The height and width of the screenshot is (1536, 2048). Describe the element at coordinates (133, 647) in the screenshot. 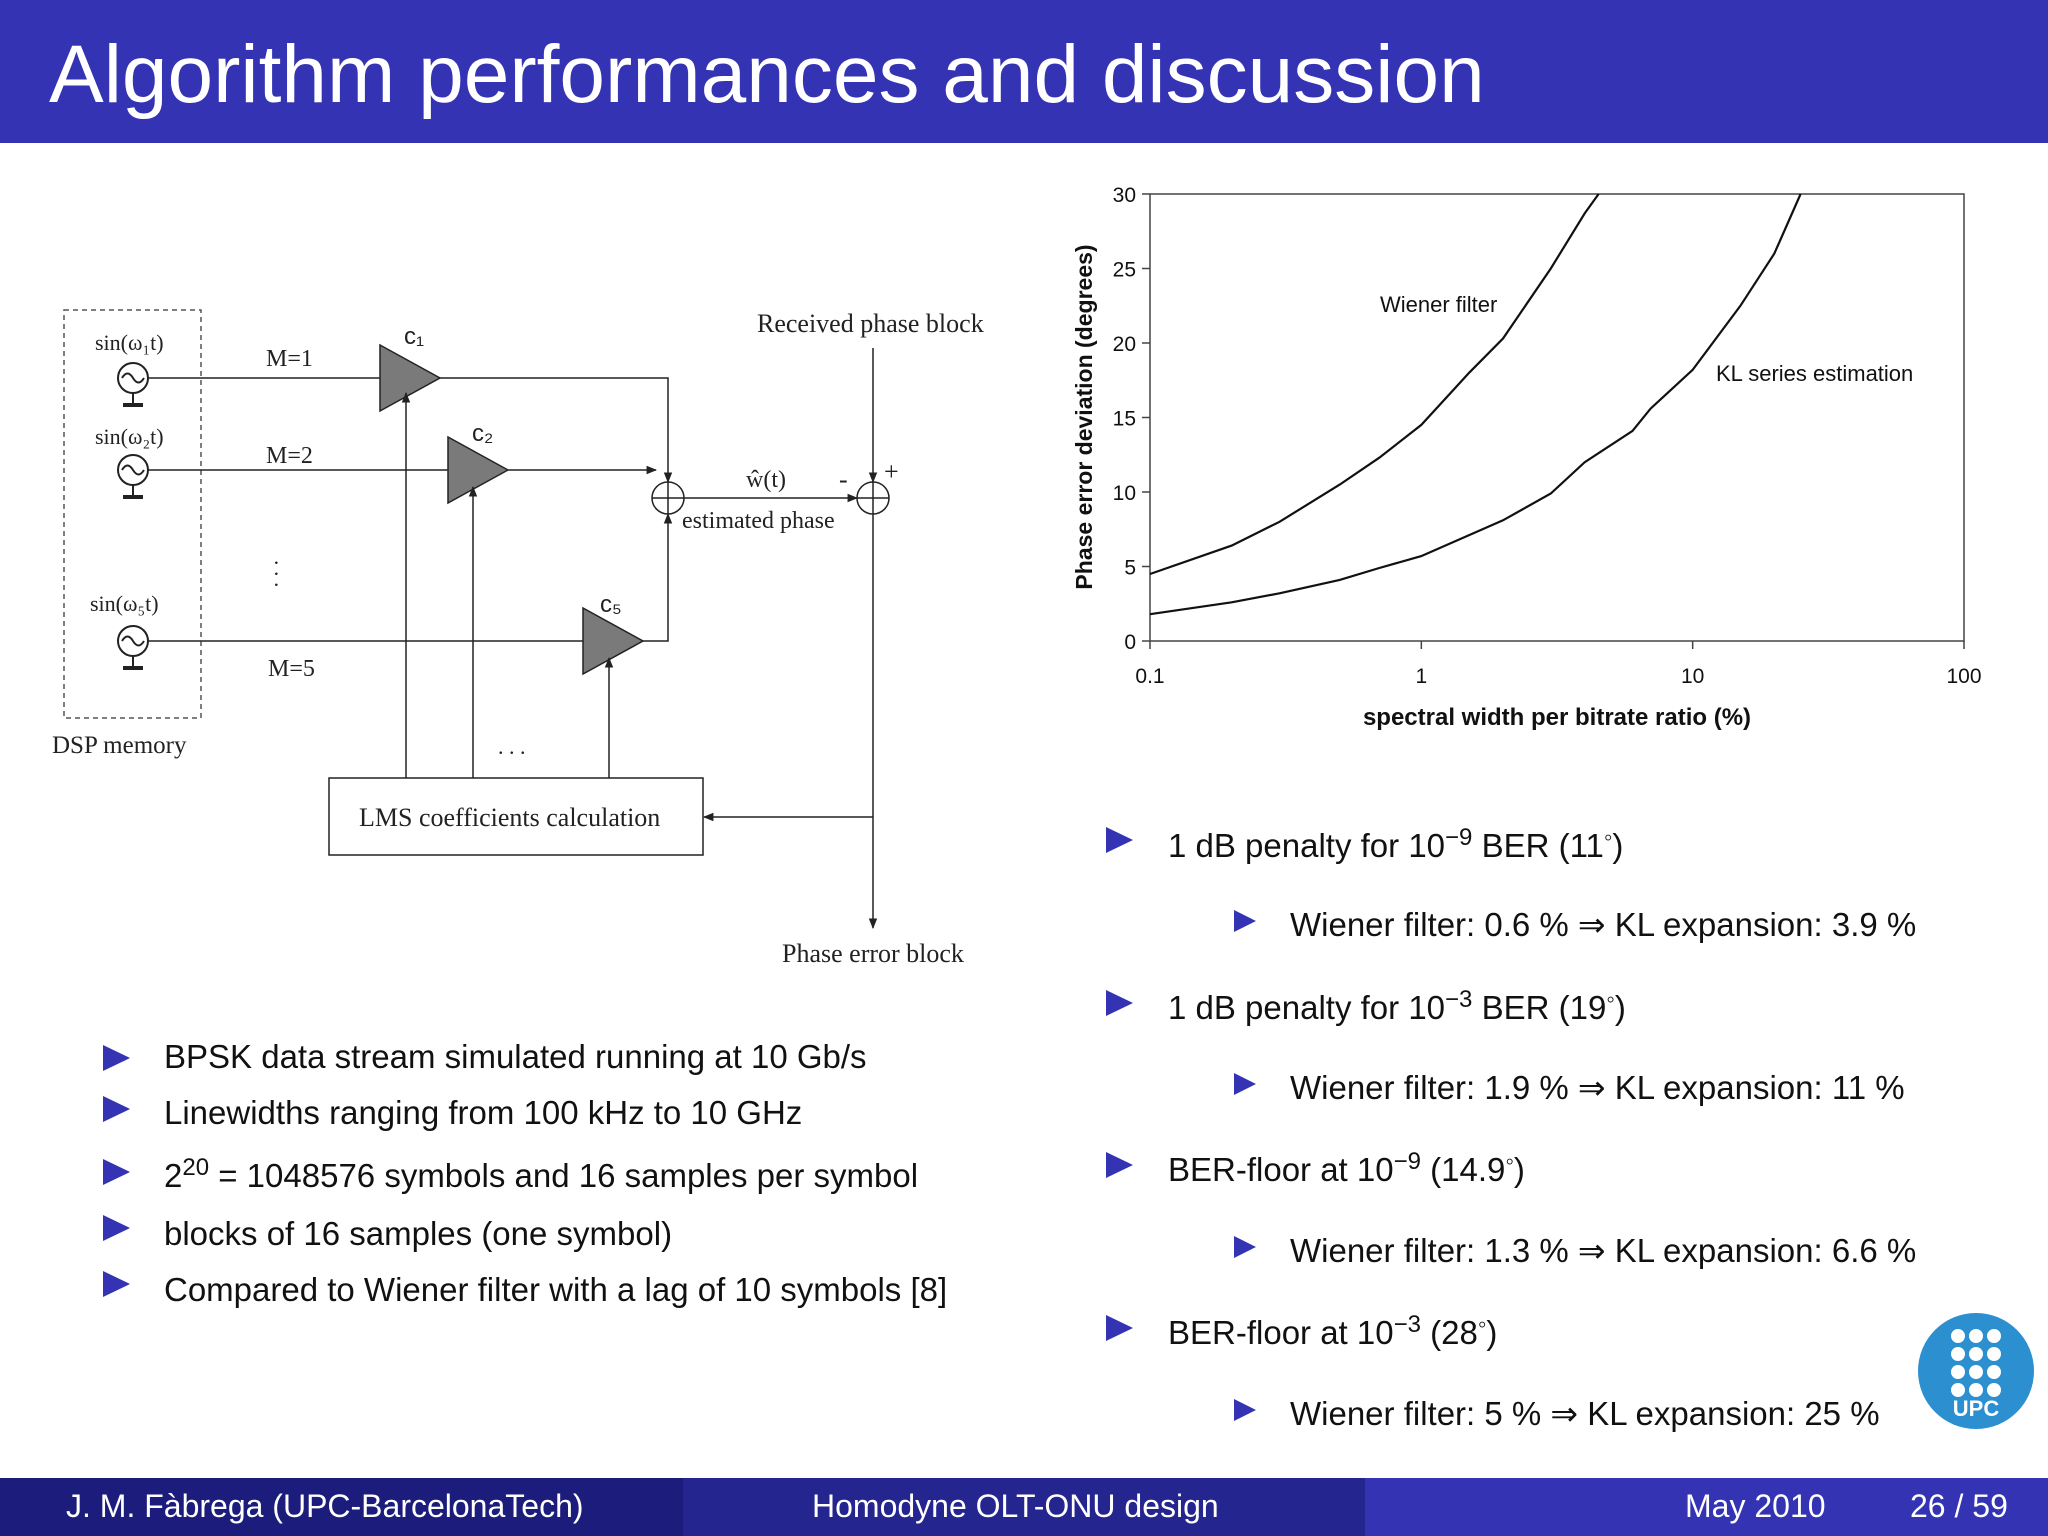

I see `oscillator-5-icon` at that location.